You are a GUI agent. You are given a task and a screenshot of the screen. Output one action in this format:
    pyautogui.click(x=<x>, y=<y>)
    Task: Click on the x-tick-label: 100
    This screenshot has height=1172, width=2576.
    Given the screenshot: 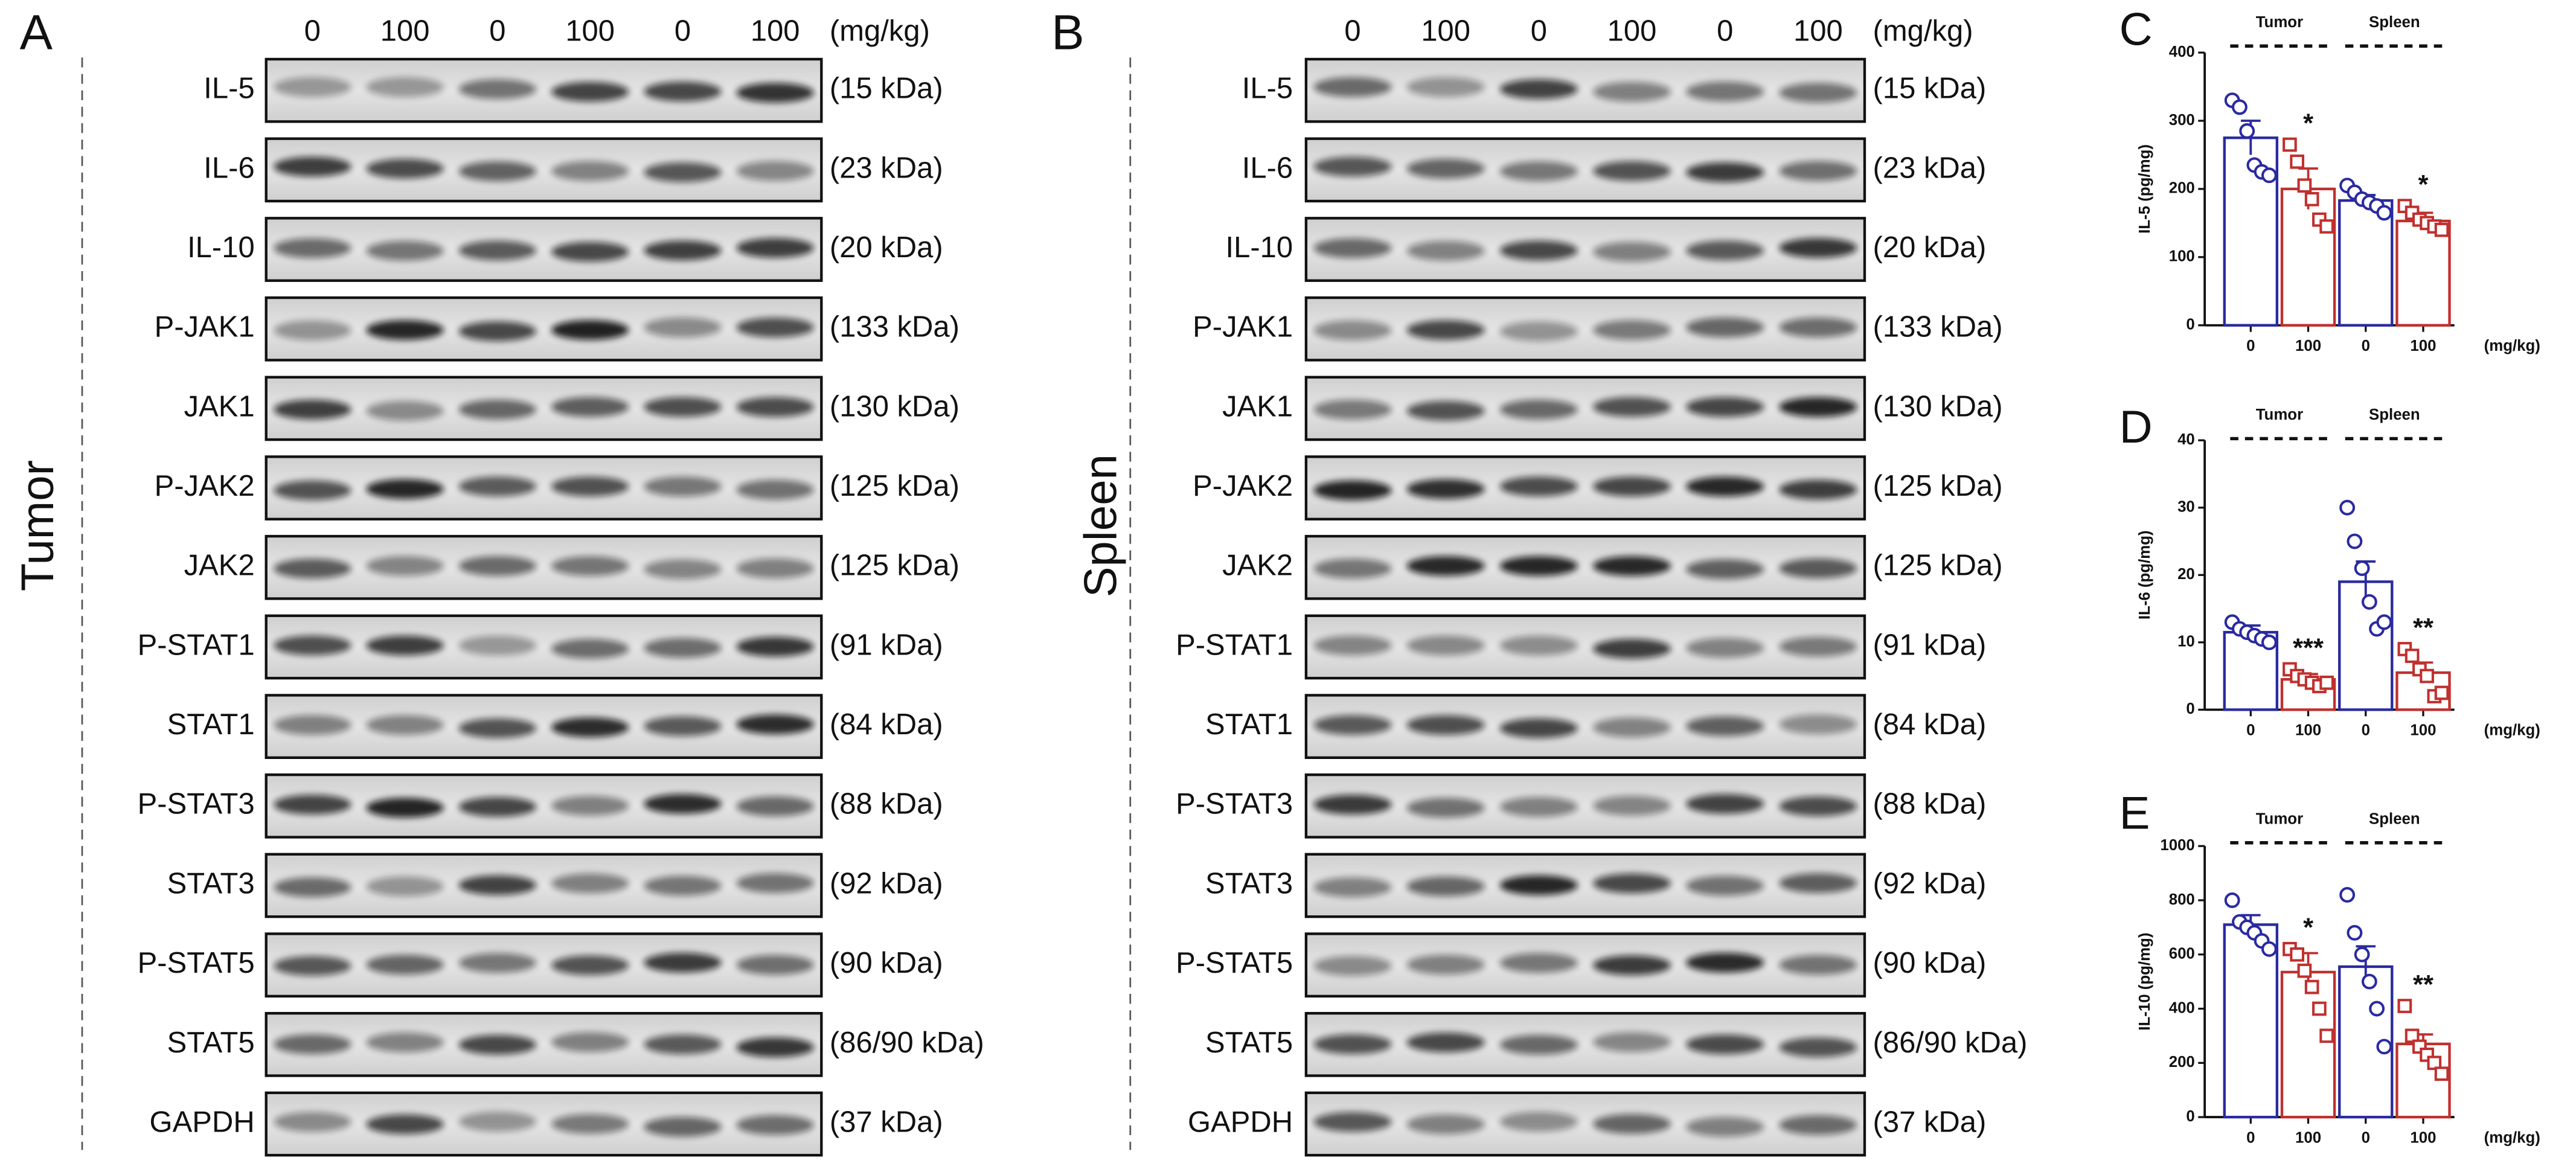 What is the action you would take?
    pyautogui.click(x=2308, y=1137)
    